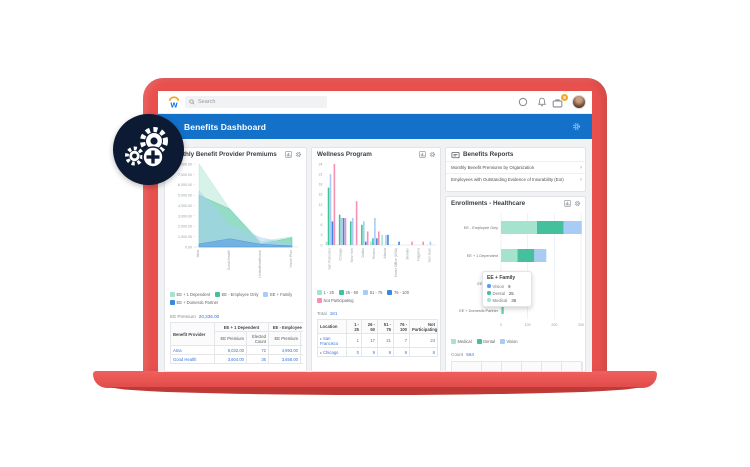  I want to click on legend-item: Vision, so click(508, 341).